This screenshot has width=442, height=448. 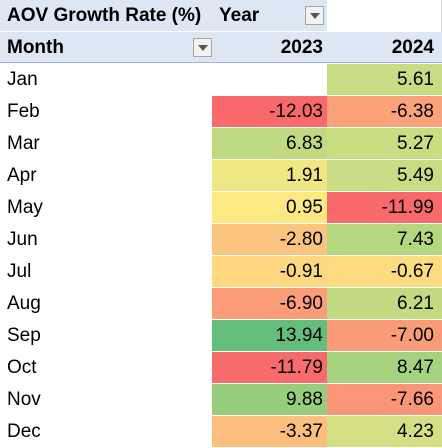 What do you see at coordinates (106, 79) in the screenshot?
I see `month-label: Jan` at bounding box center [106, 79].